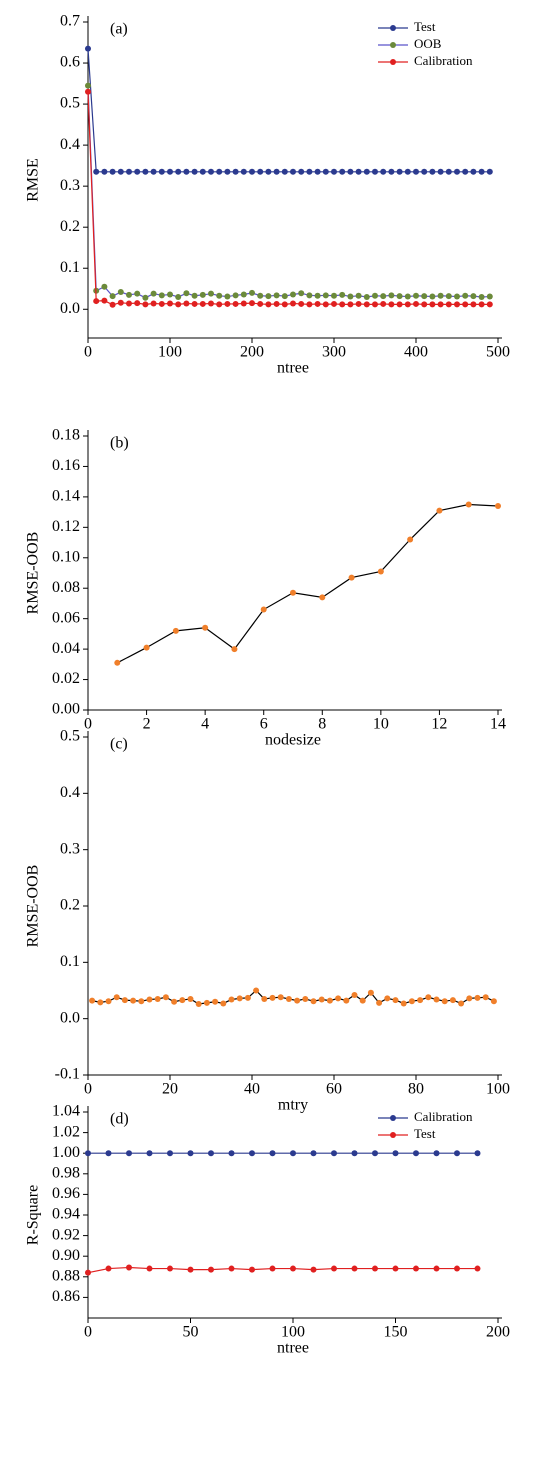 Image resolution: width=535 pixels, height=1484 pixels. Describe the element at coordinates (288, 192) in the screenshot. I see `series-line` at that location.